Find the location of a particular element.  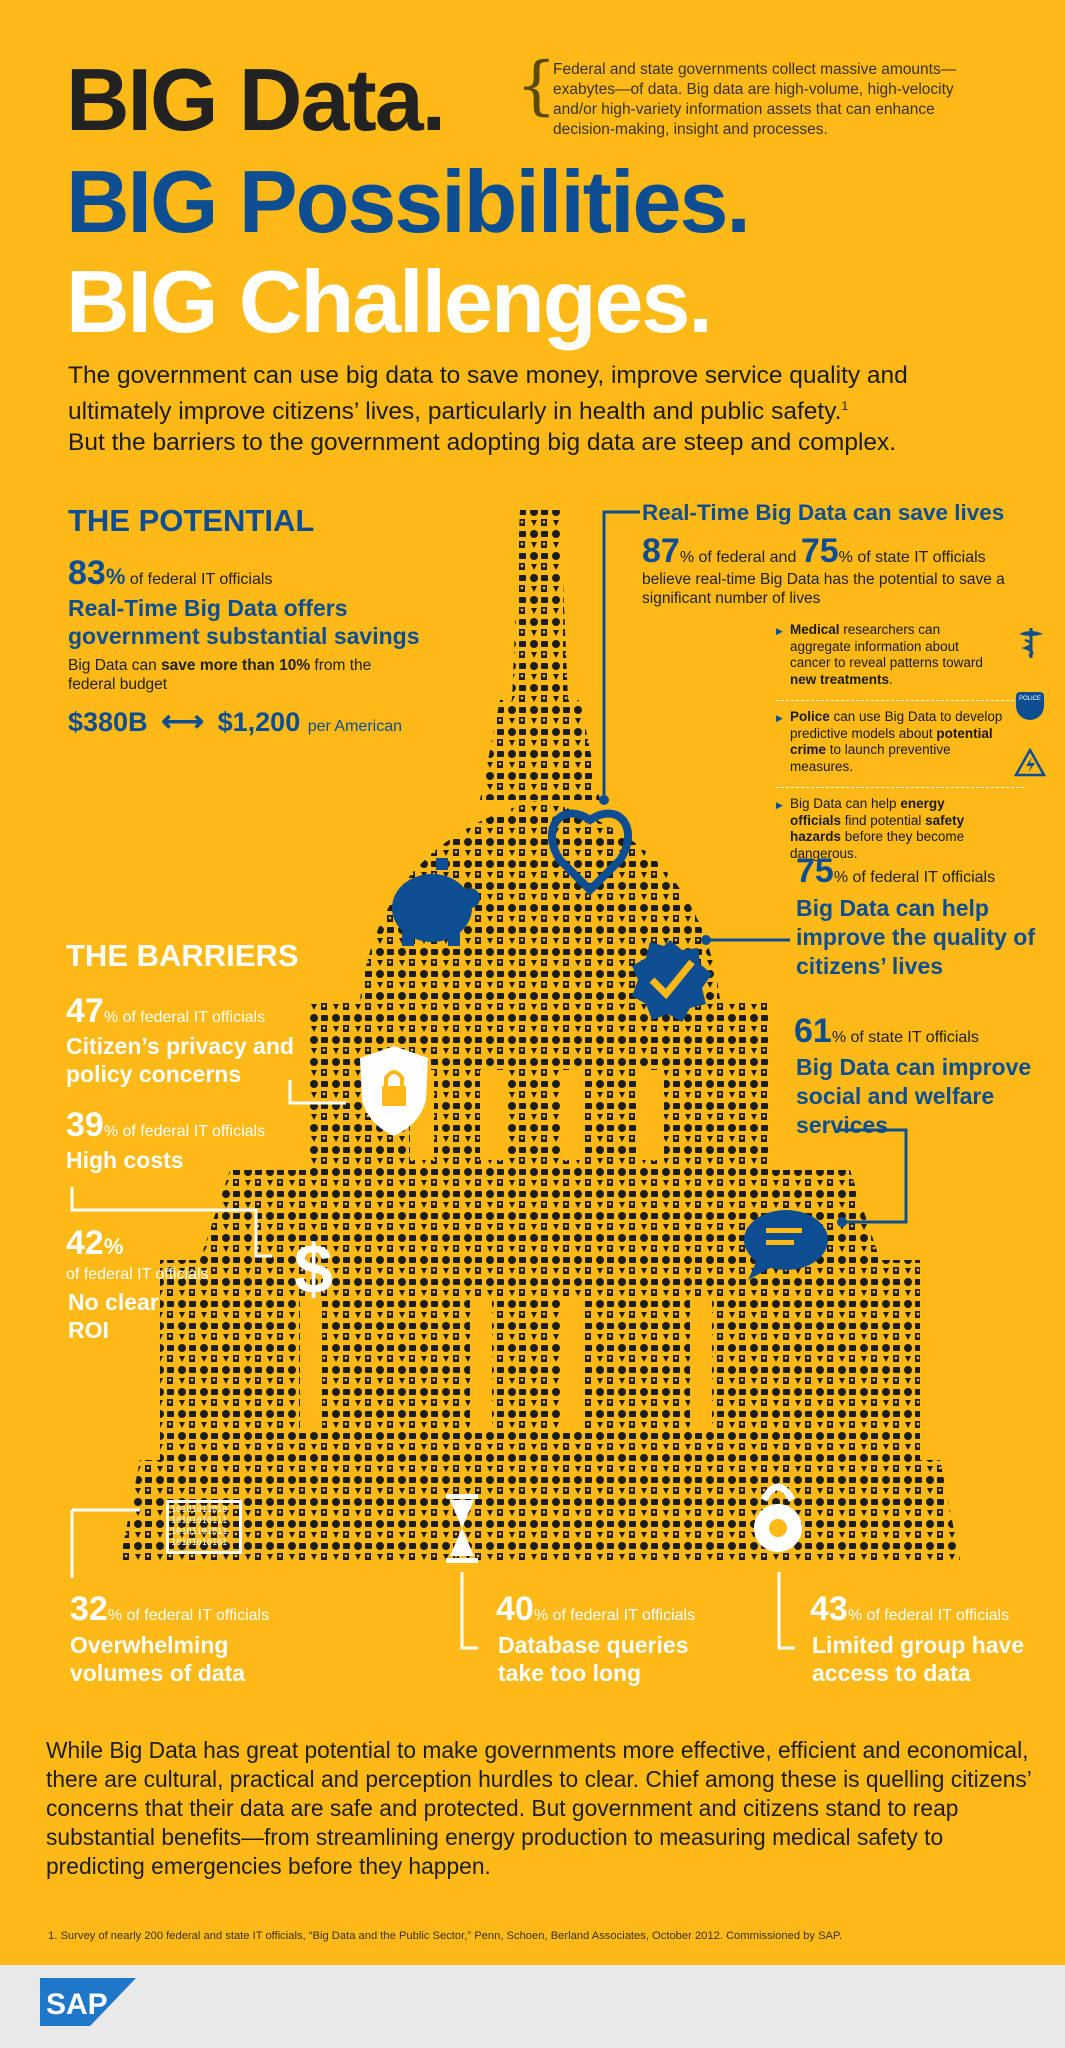

barrier-pct-sign: % is located at coordinates (113, 1246).